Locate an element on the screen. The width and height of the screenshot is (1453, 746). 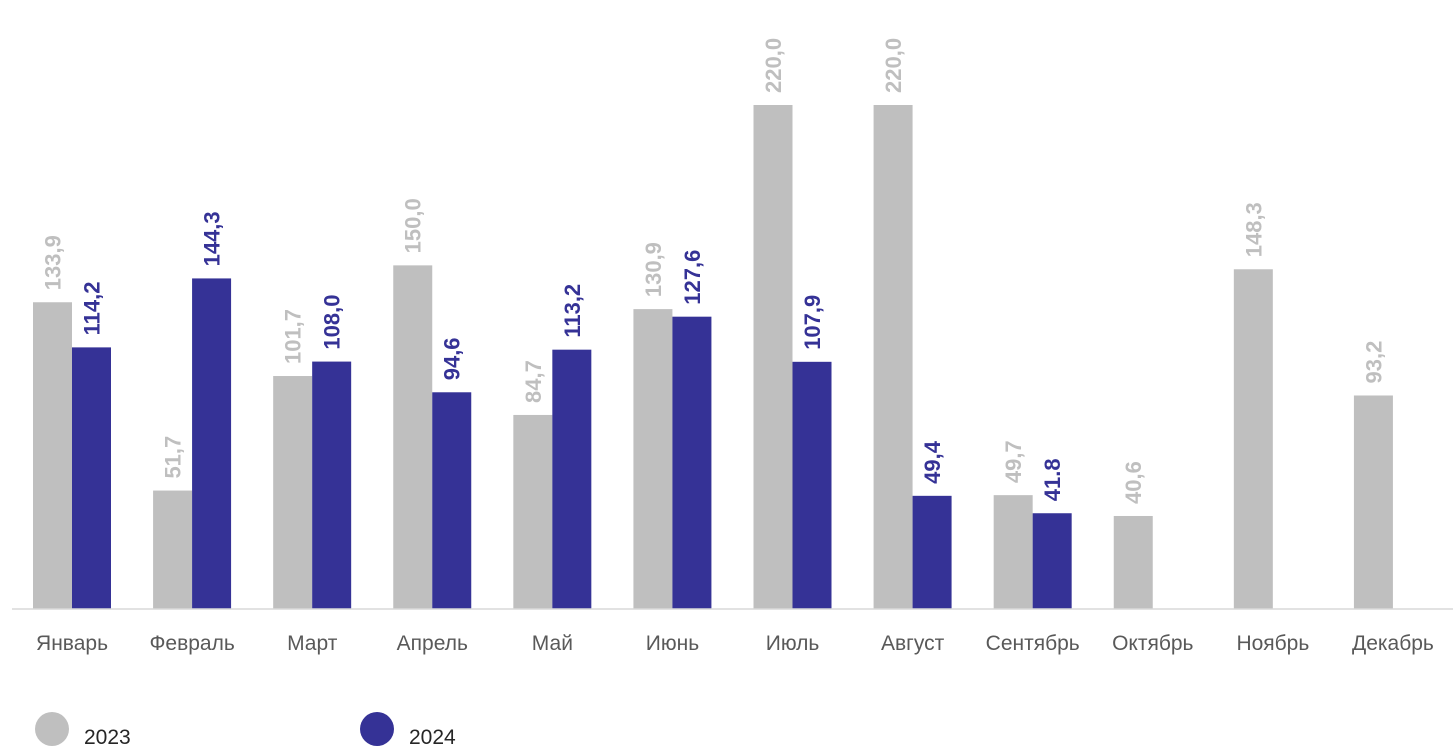
value-label-2023-3: 101,7 is located at coordinates (293, 336).